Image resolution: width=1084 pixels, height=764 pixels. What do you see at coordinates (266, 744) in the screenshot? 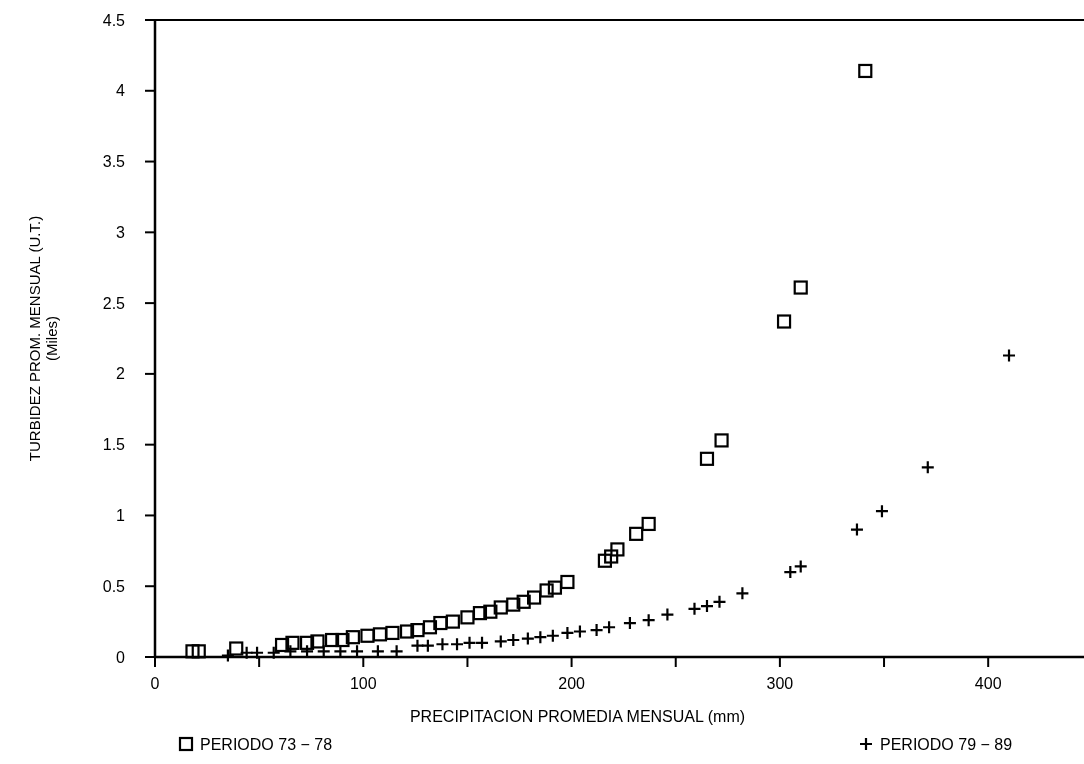
I see `legend-label: PERIODO 73 − 78` at bounding box center [266, 744].